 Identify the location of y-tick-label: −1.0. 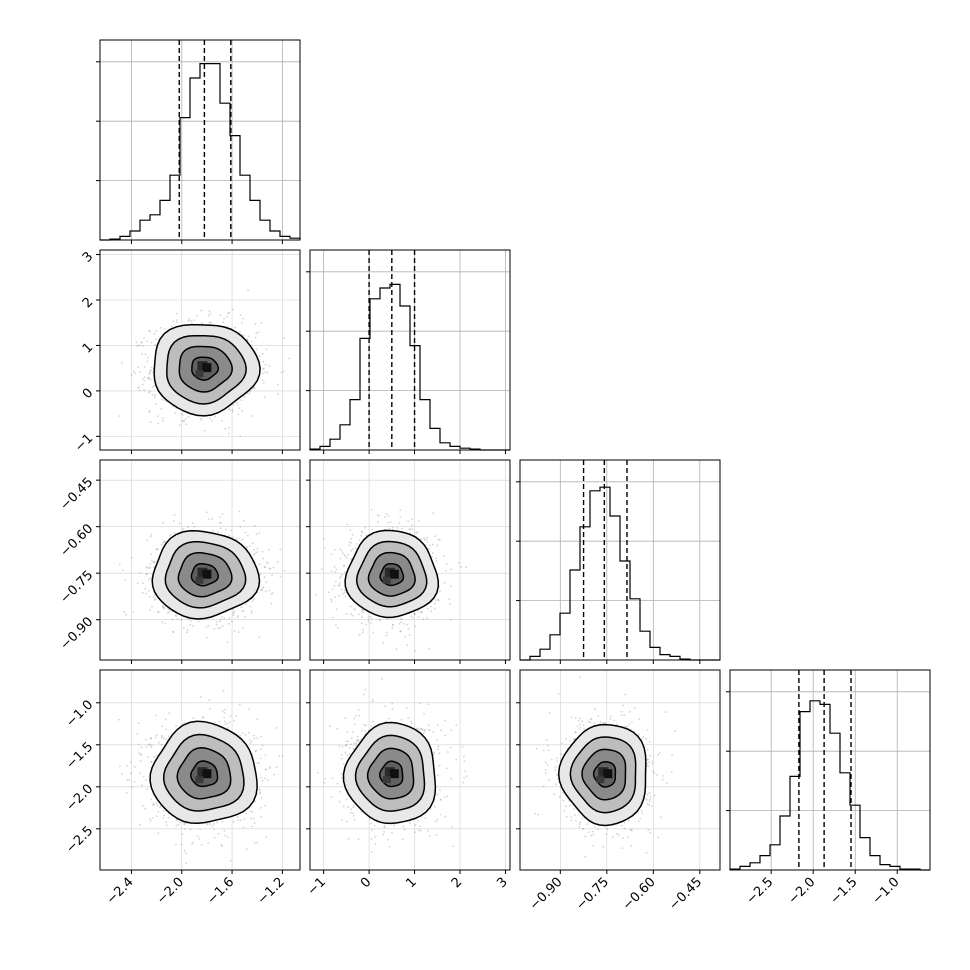
(79, 713).